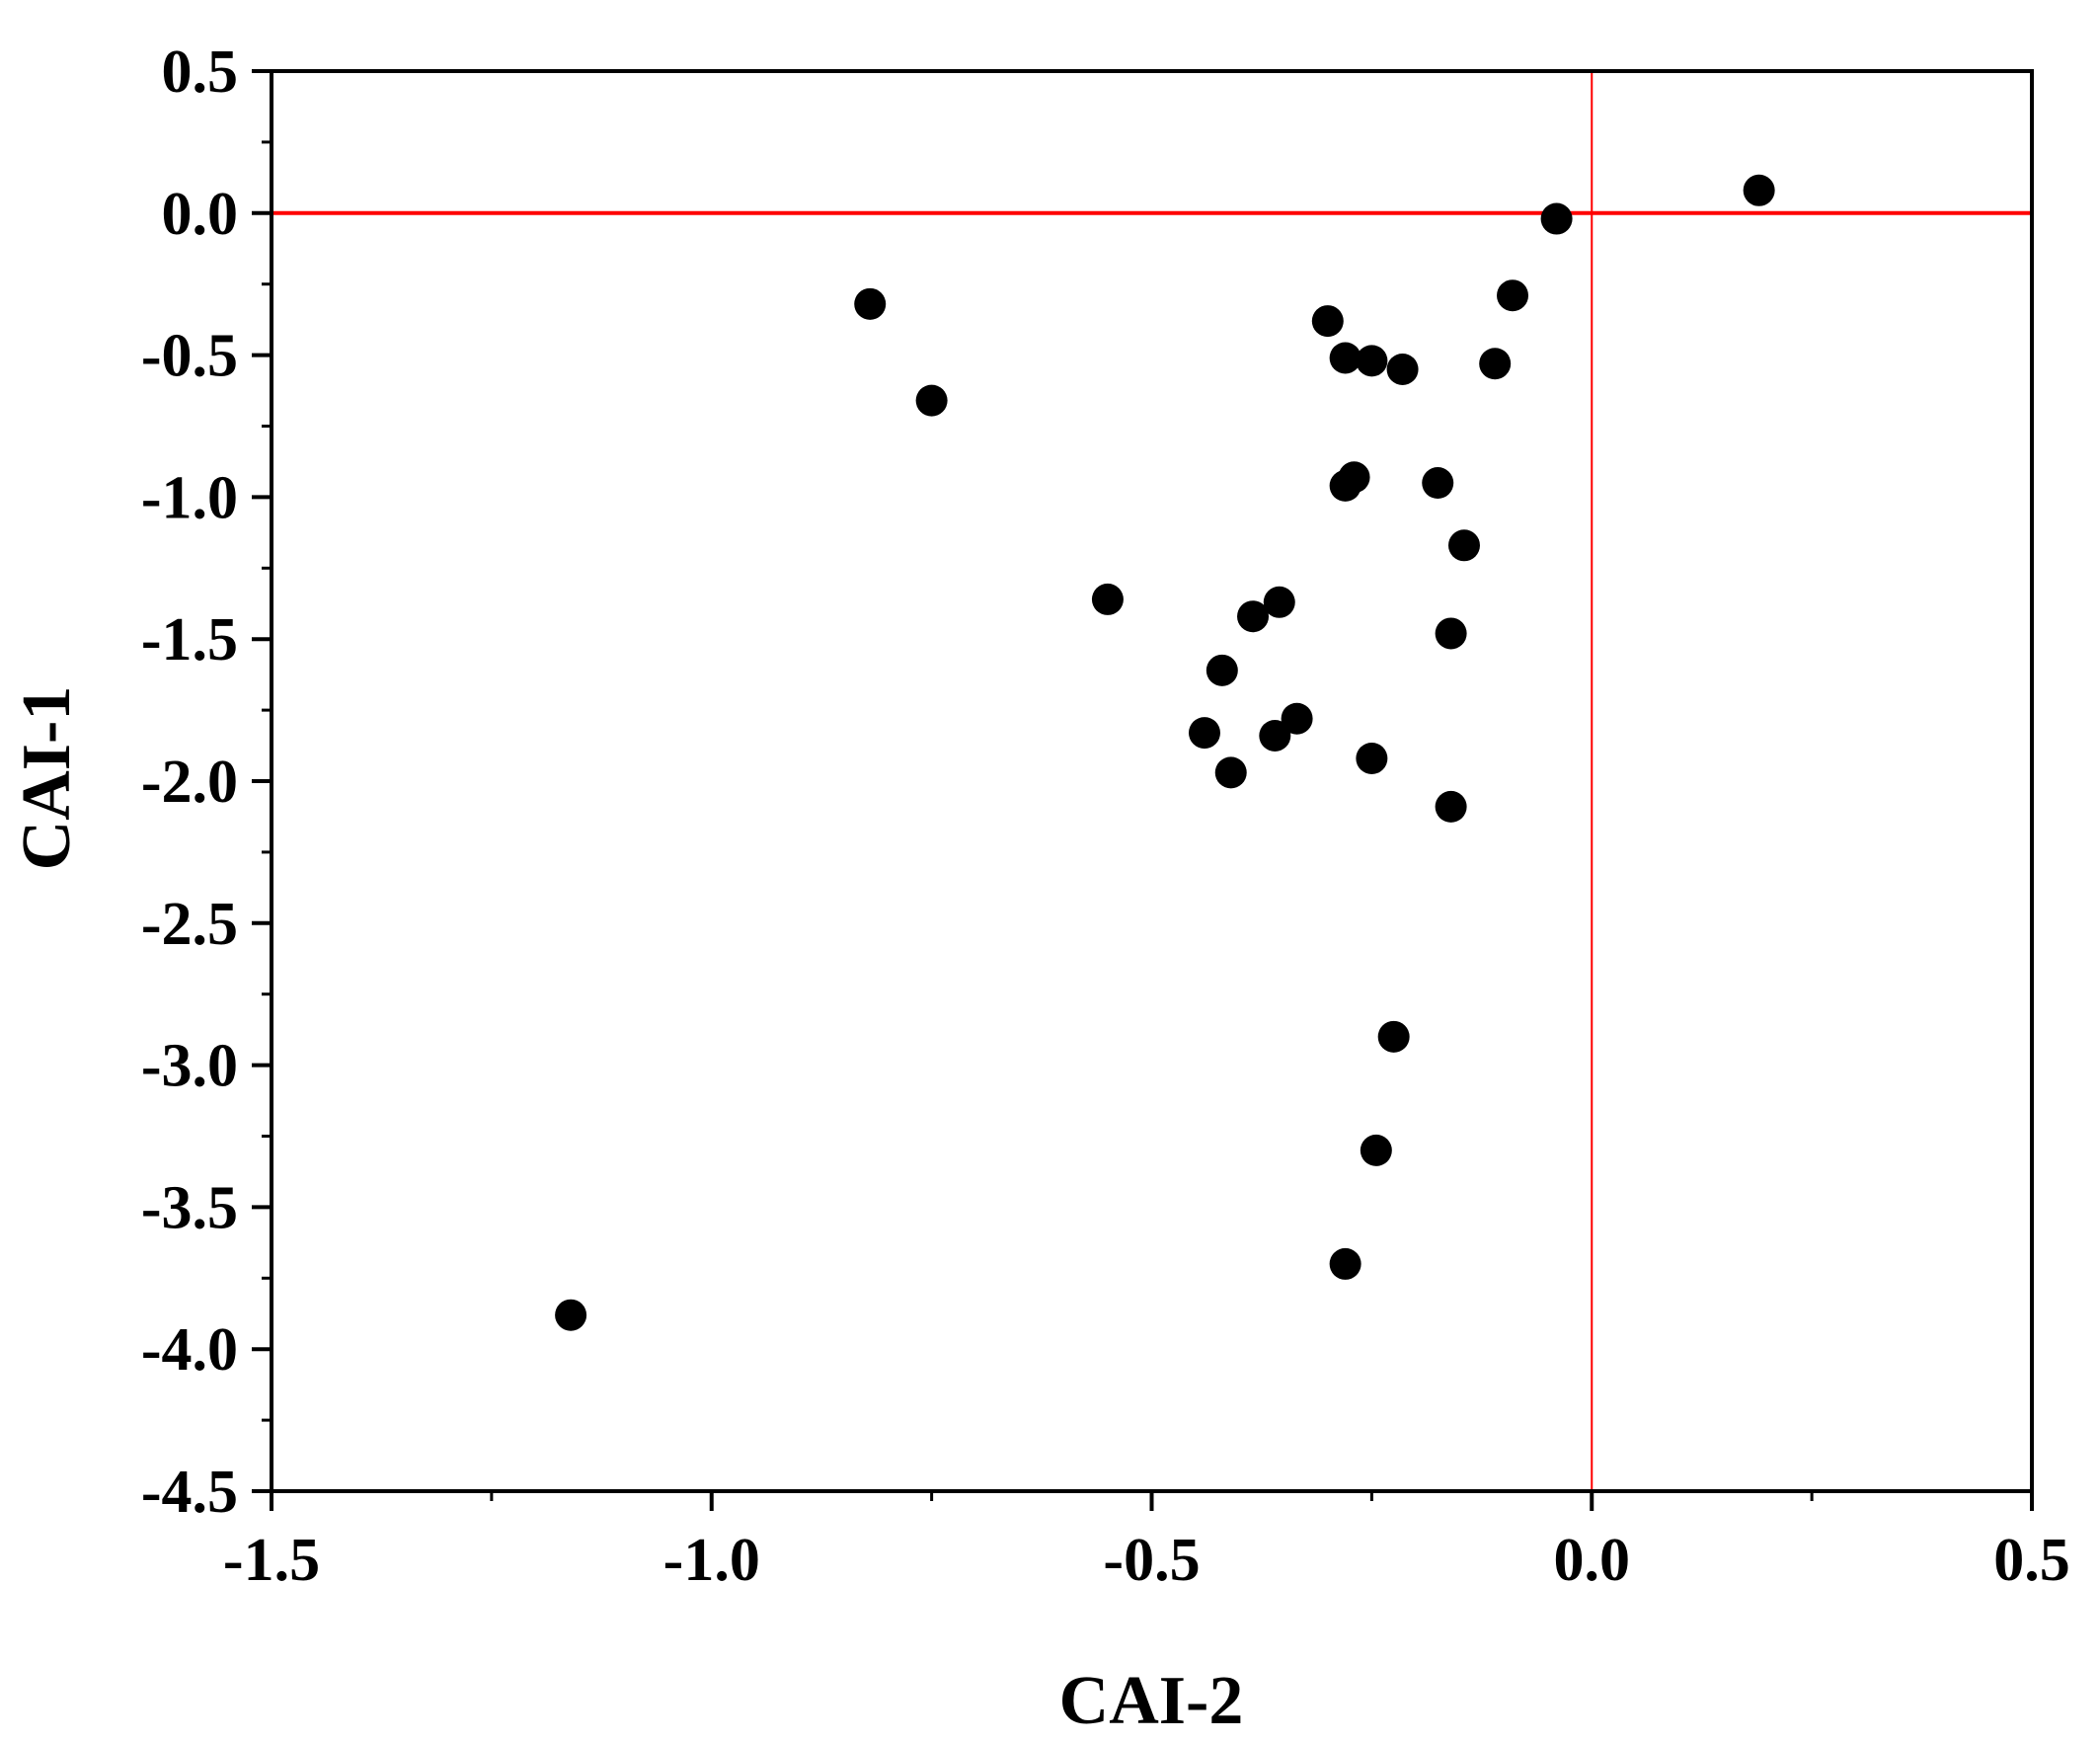 The height and width of the screenshot is (1742, 2100). What do you see at coordinates (1151, 1560) in the screenshot?
I see `x-tick-label: -0.5` at bounding box center [1151, 1560].